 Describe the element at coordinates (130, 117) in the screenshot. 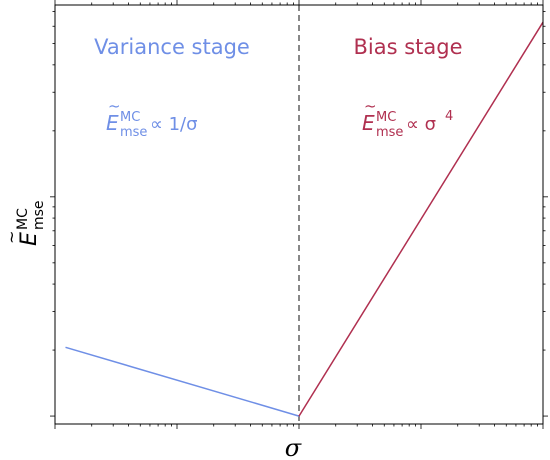

I see `variance-formula-sup: MC` at that location.